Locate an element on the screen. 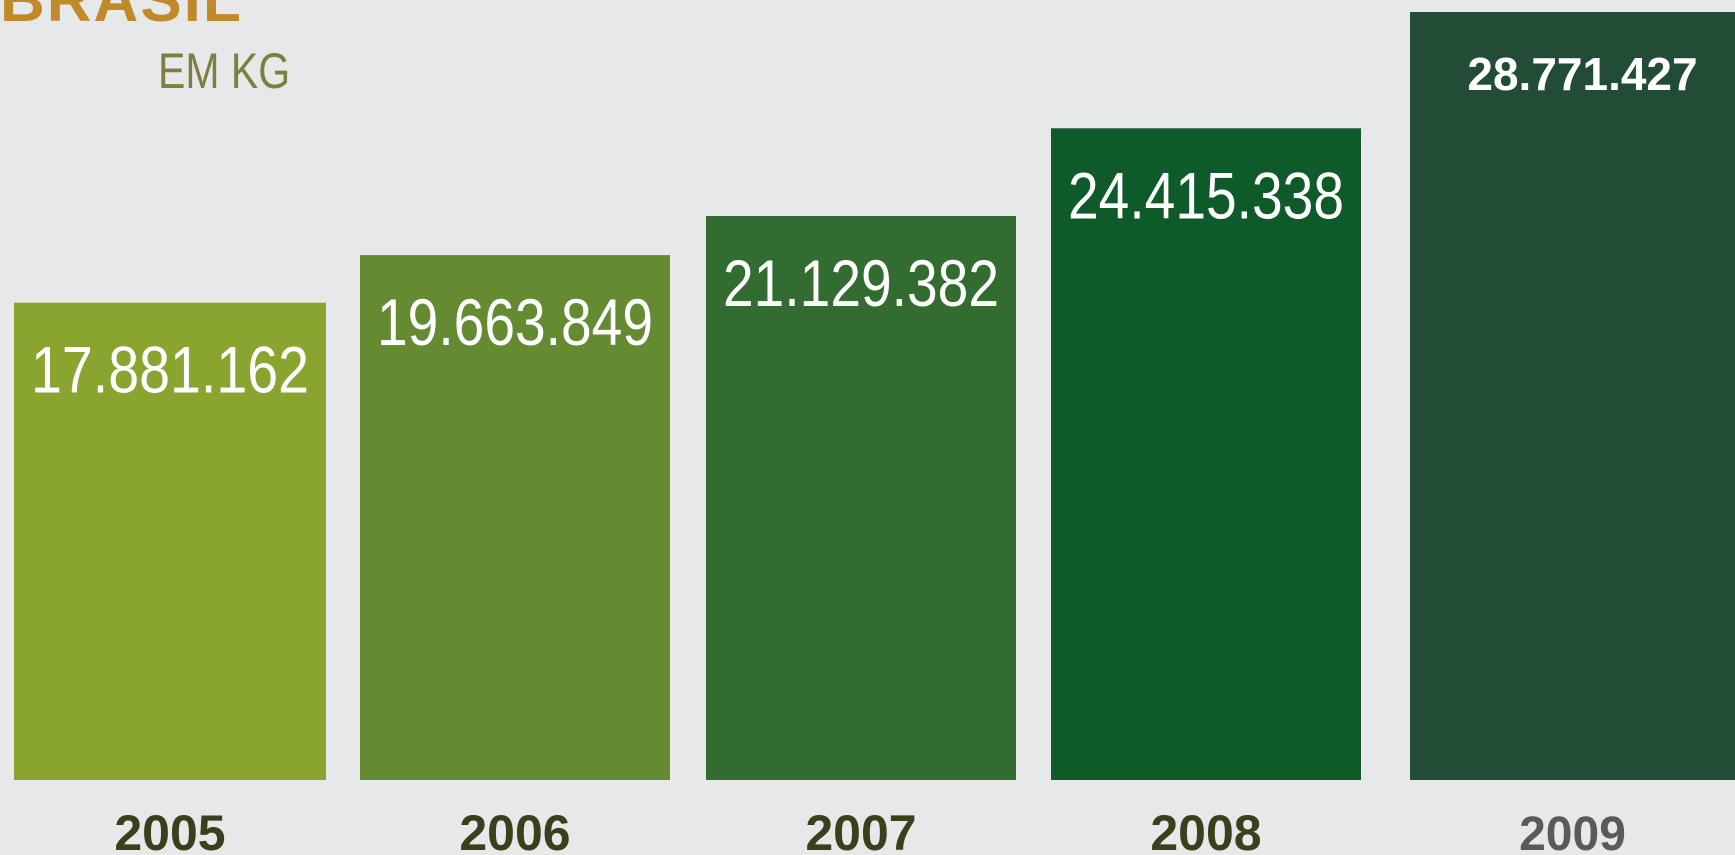  bar-value-label-2008: 24.415.338 is located at coordinates (1206, 195).